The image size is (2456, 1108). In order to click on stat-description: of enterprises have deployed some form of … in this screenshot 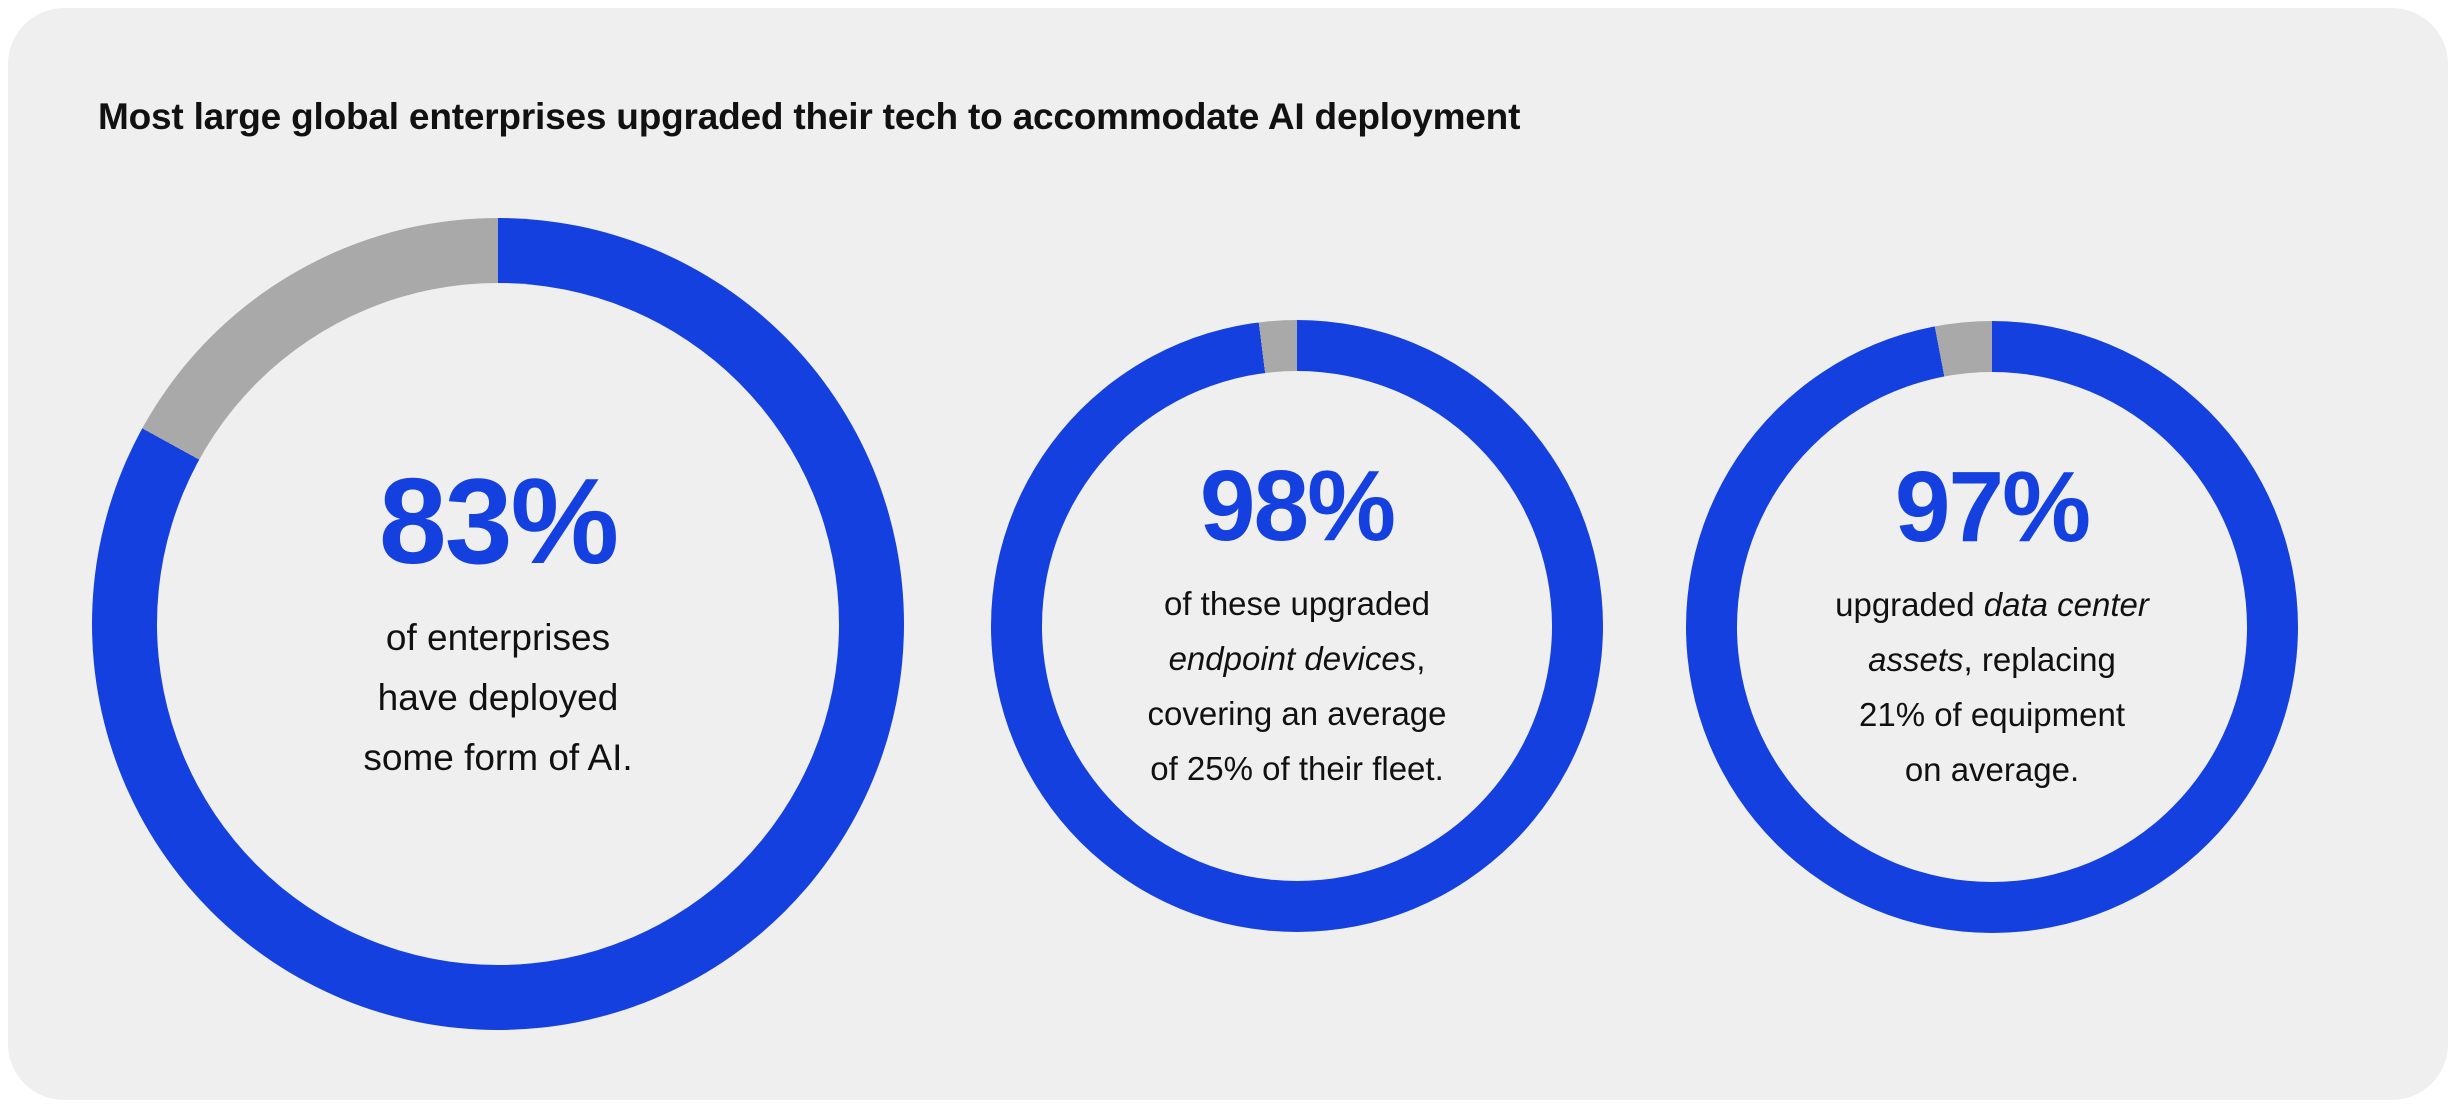, I will do `click(498, 697)`.